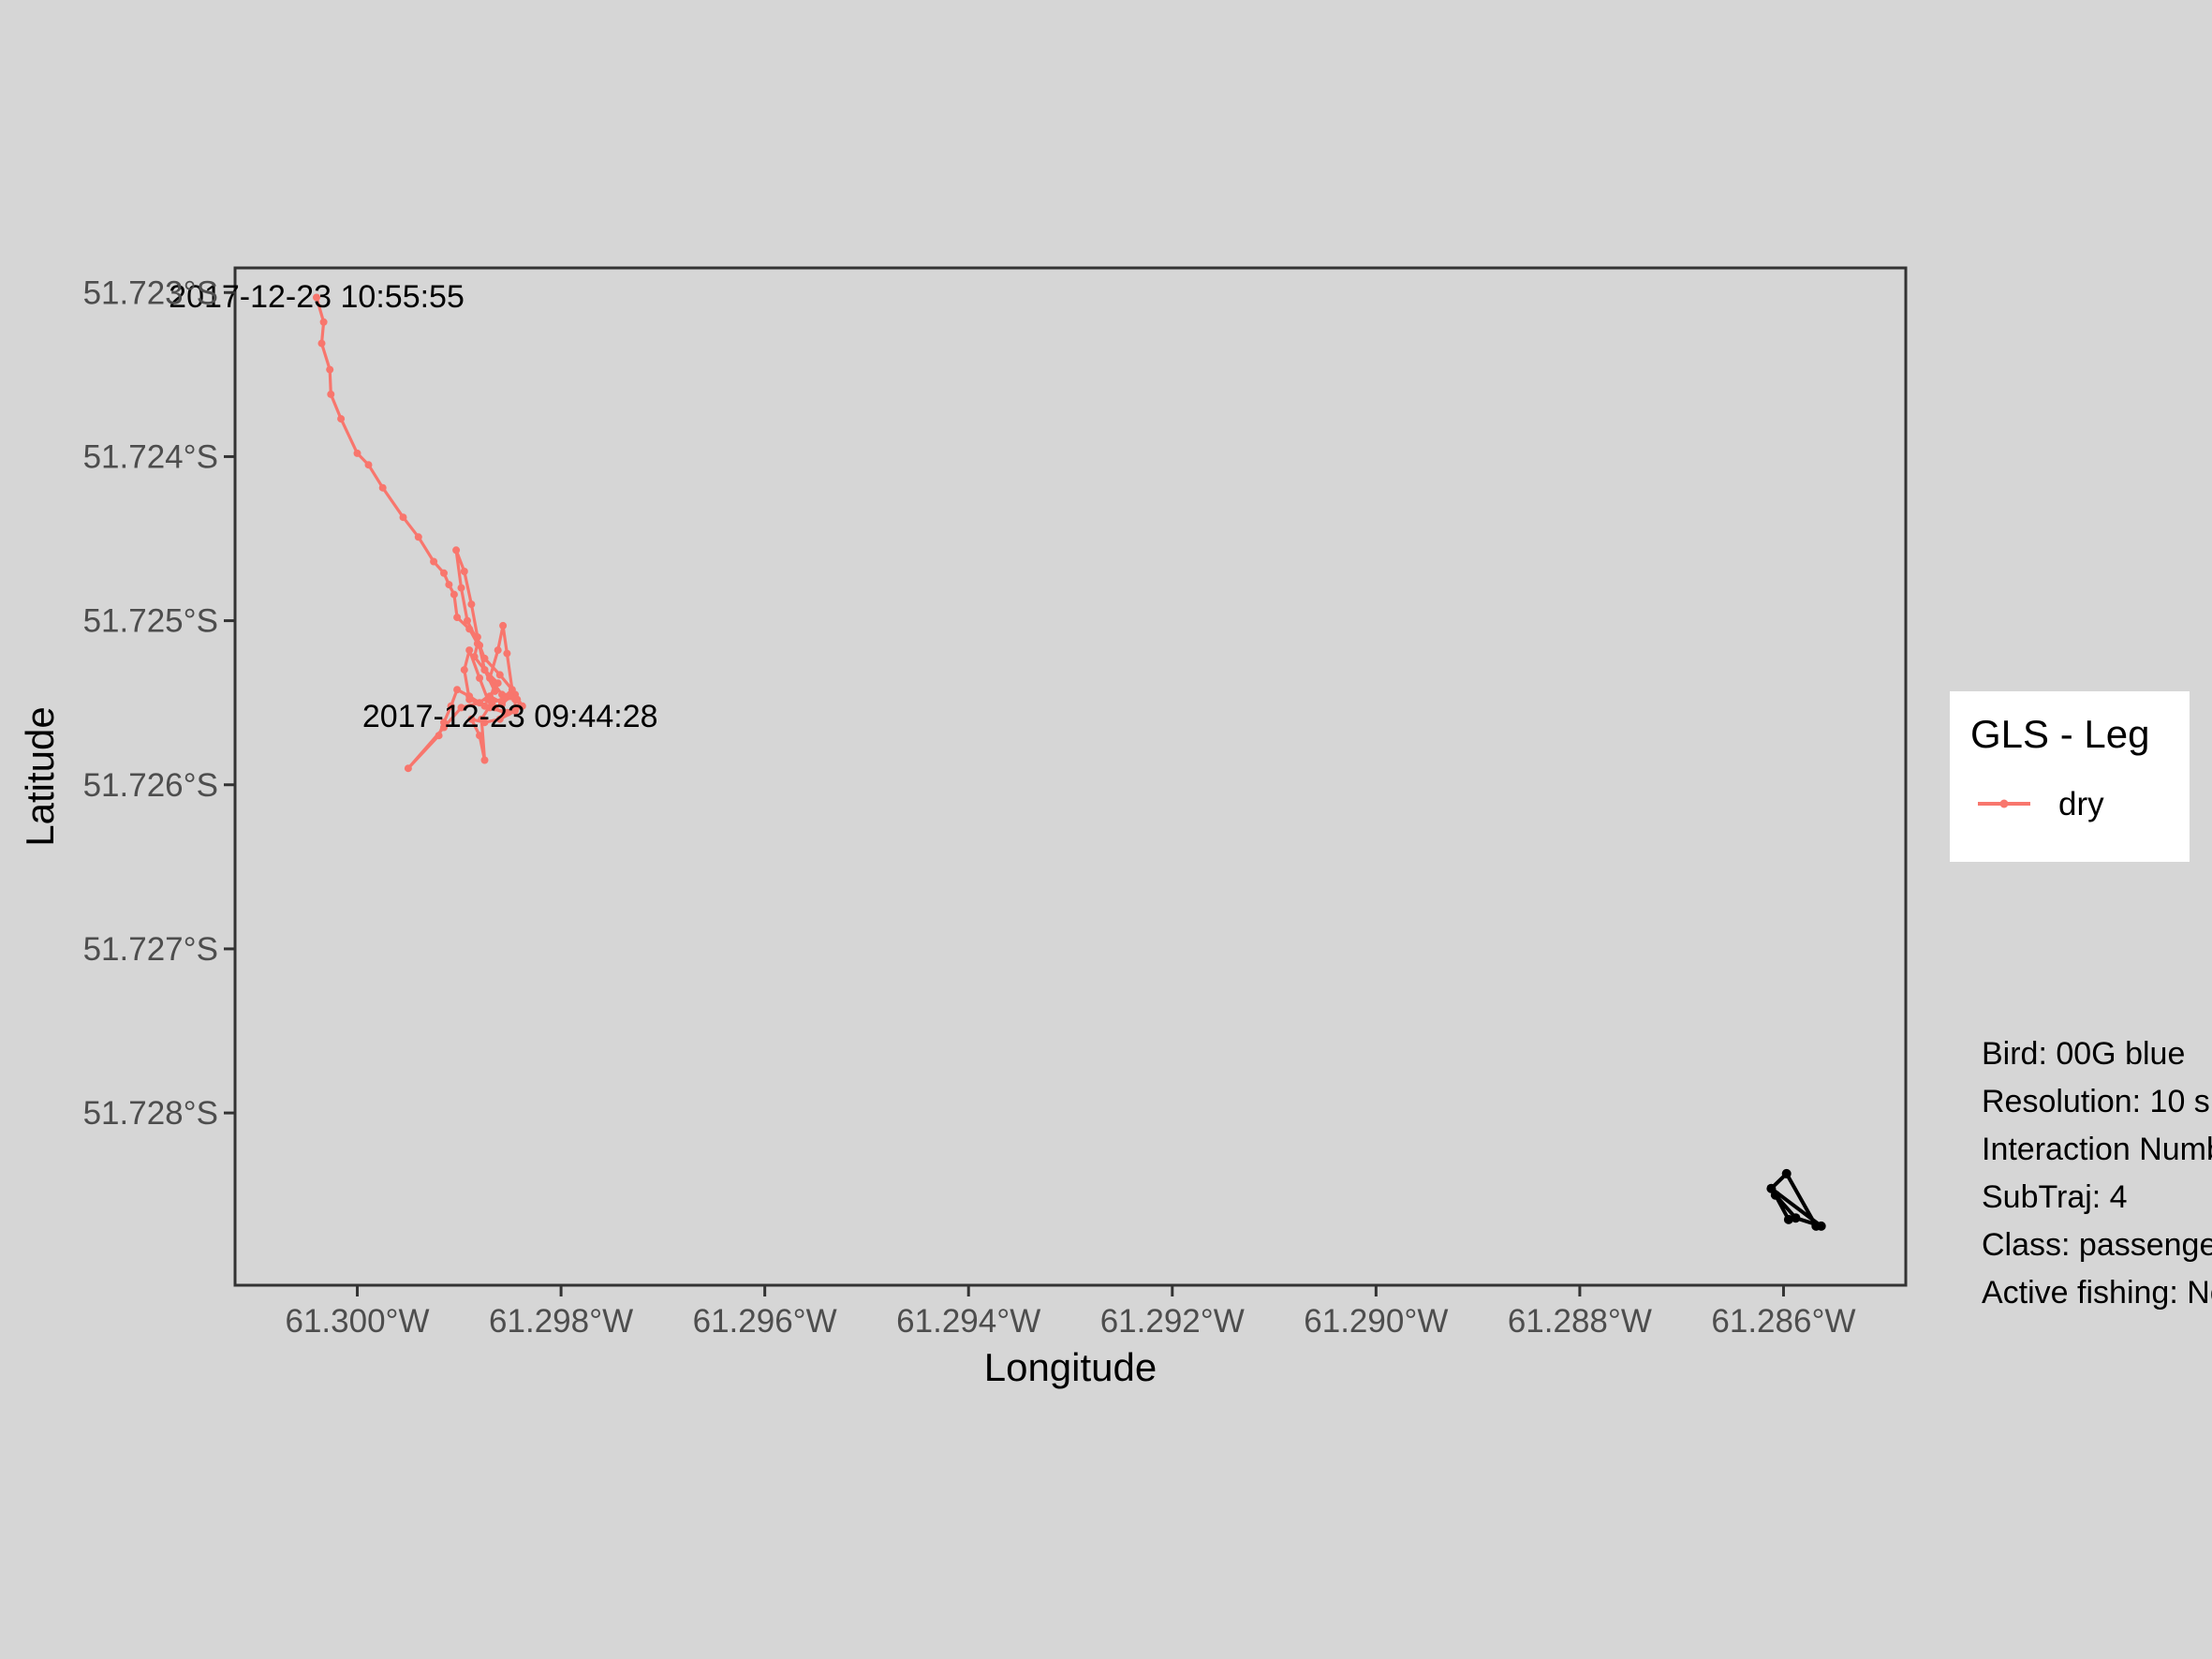 This screenshot has width=2212, height=1659. What do you see at coordinates (151, 292) in the screenshot?
I see `y-tick-label: 51.723°S` at bounding box center [151, 292].